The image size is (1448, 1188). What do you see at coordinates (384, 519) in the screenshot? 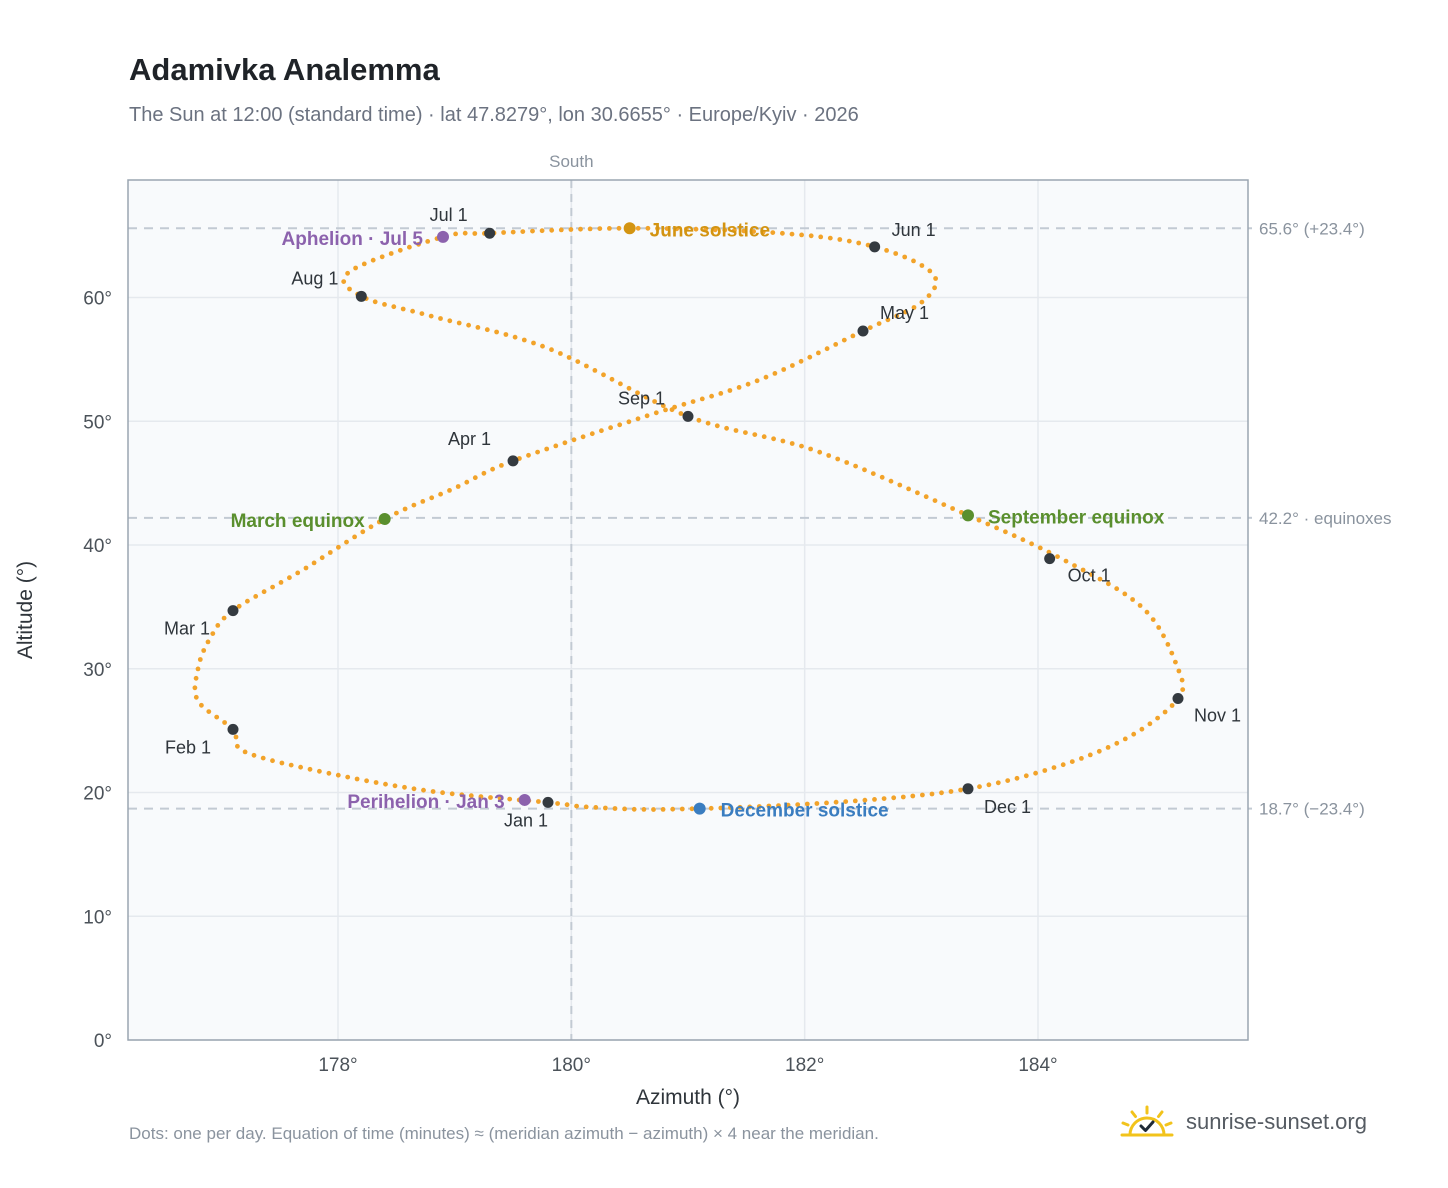
I see `event-marker` at bounding box center [384, 519].